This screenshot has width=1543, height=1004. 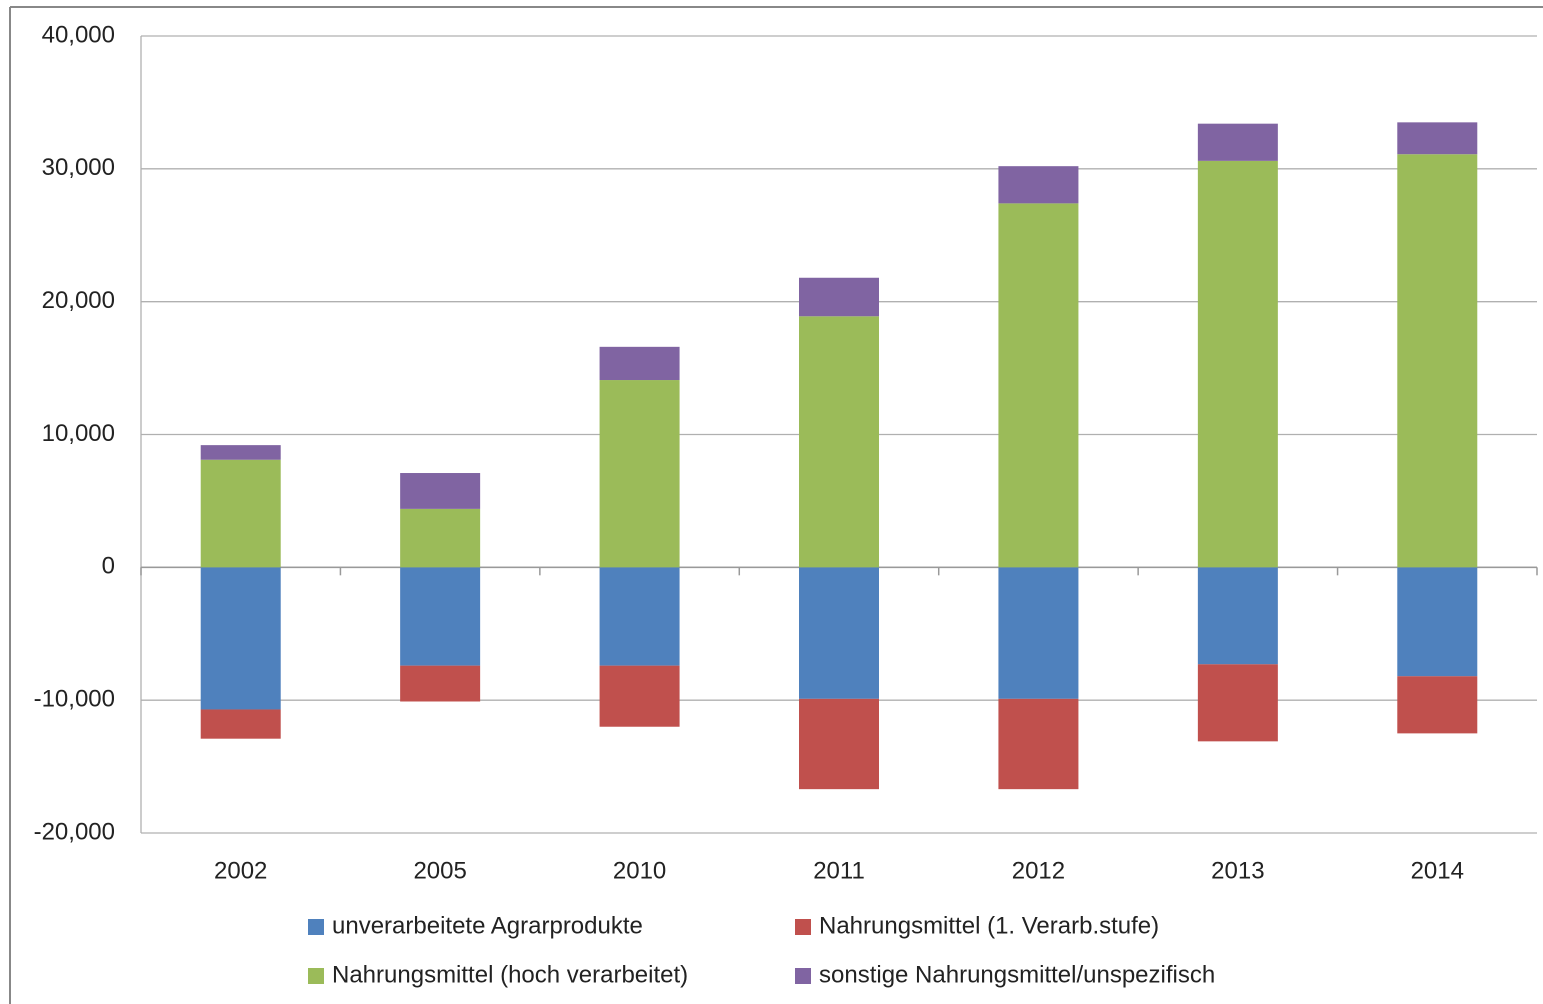 What do you see at coordinates (74, 831) in the screenshot?
I see `y-tick-label: -20,000` at bounding box center [74, 831].